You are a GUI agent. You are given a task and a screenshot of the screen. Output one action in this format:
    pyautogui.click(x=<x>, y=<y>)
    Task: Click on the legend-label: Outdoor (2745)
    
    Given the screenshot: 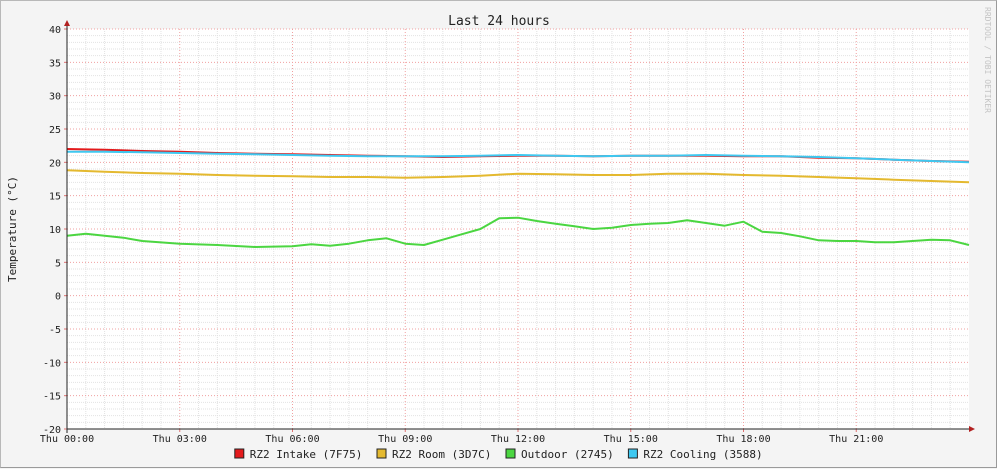 What is the action you would take?
    pyautogui.click(x=567, y=454)
    